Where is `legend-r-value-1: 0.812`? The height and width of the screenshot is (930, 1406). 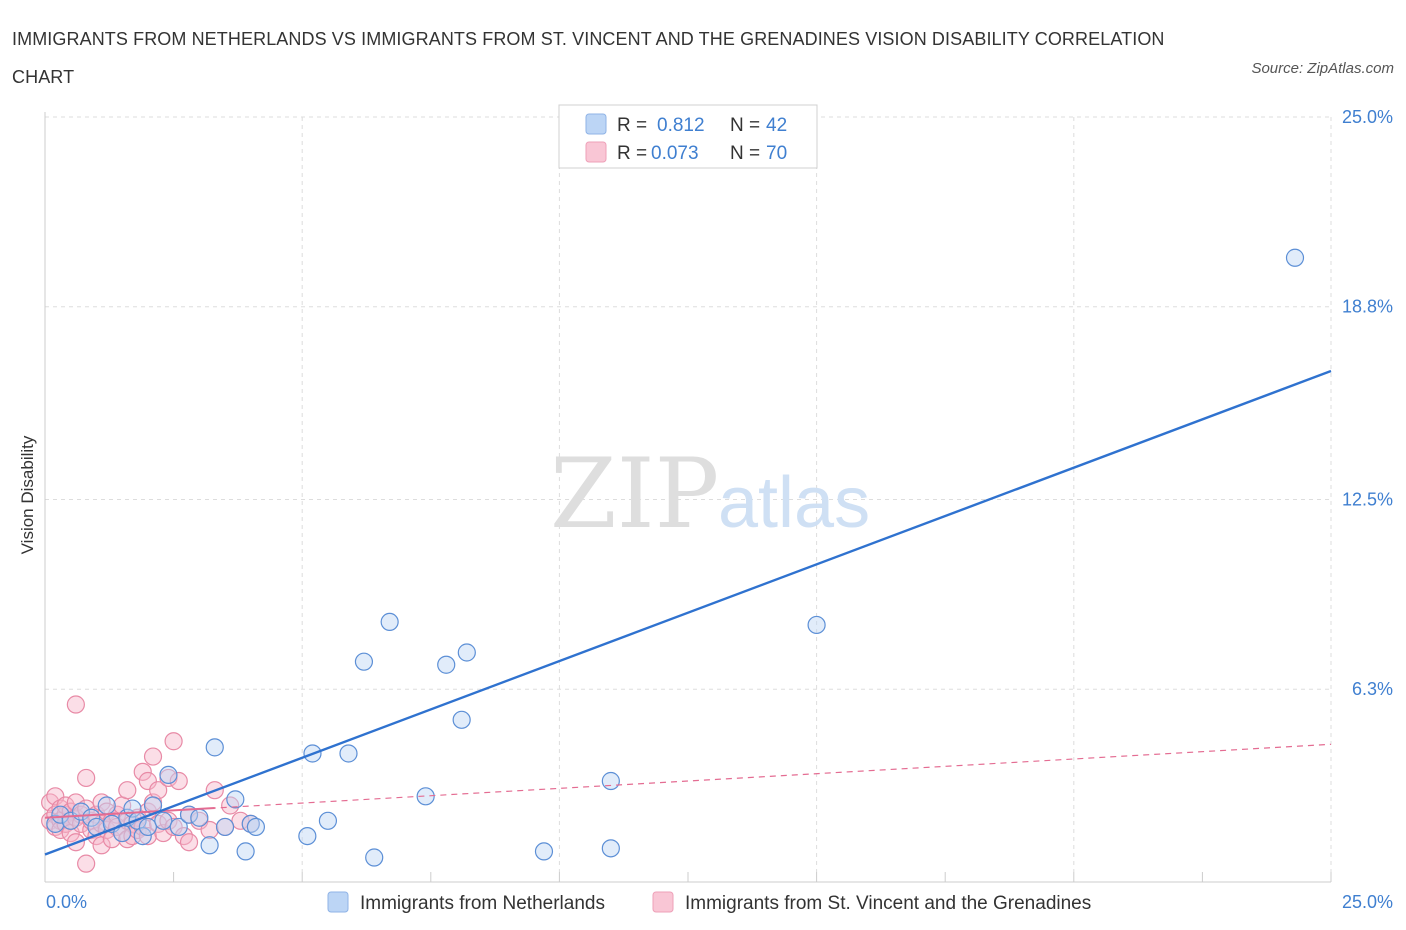
legend-r-value-1: 0.812 is located at coordinates (681, 125).